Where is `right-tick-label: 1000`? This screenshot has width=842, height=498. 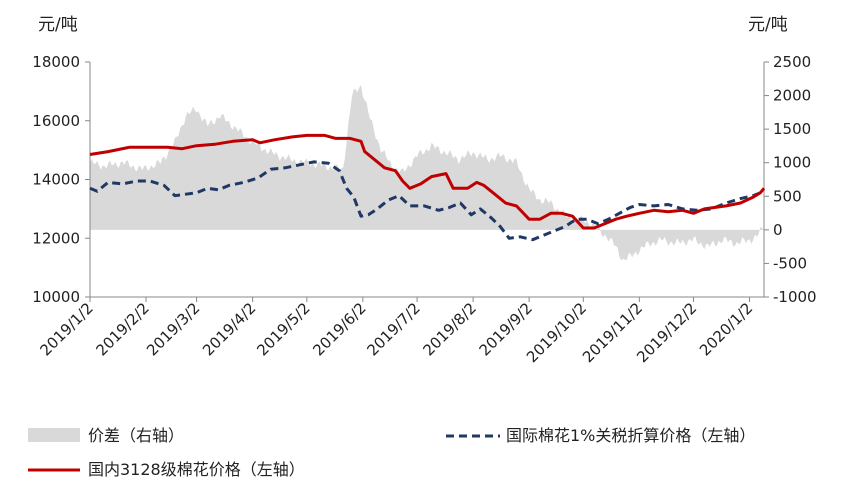 right-tick-label: 1000 is located at coordinates (792, 163).